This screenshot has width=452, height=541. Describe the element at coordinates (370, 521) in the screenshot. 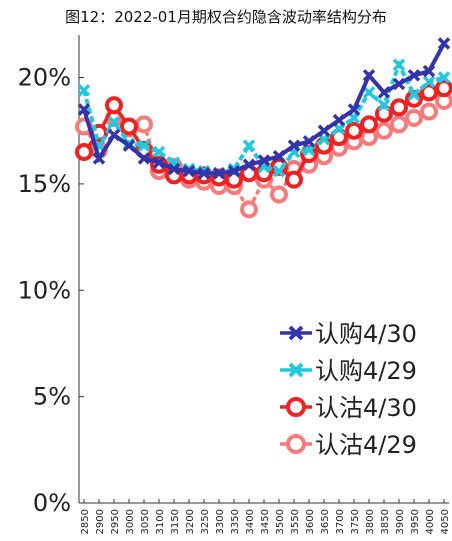

I see `x-tick-label: 3800` at that location.